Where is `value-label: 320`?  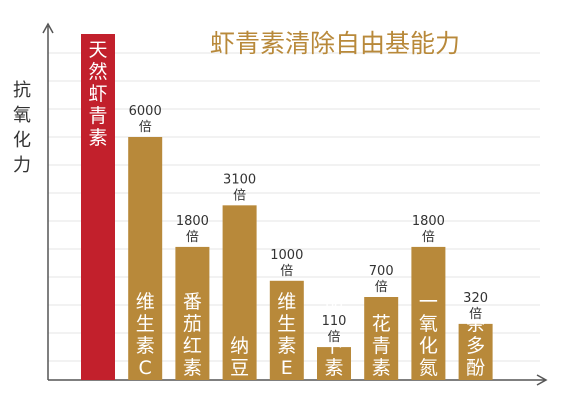 value-label: 320 is located at coordinates (475, 298).